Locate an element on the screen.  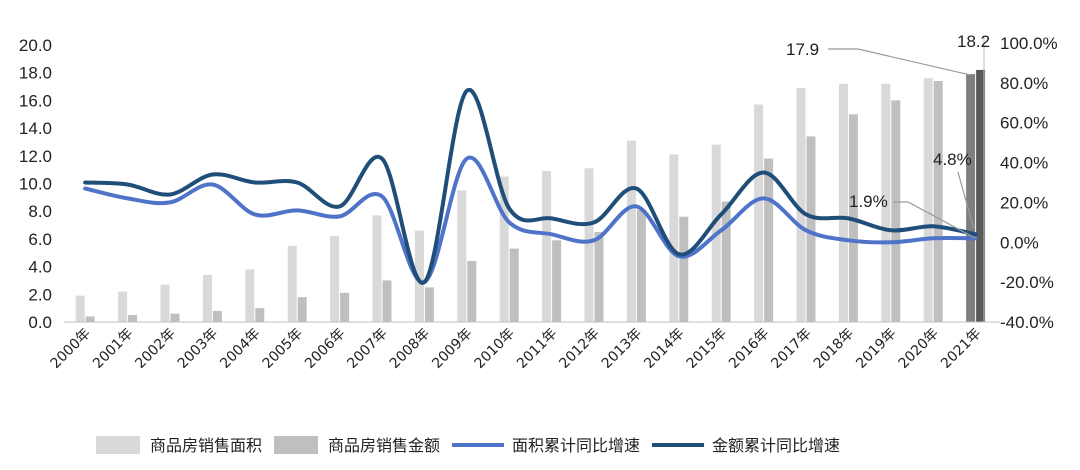
annotation-area-growth-2021: 1.9% is located at coordinates (868, 201).